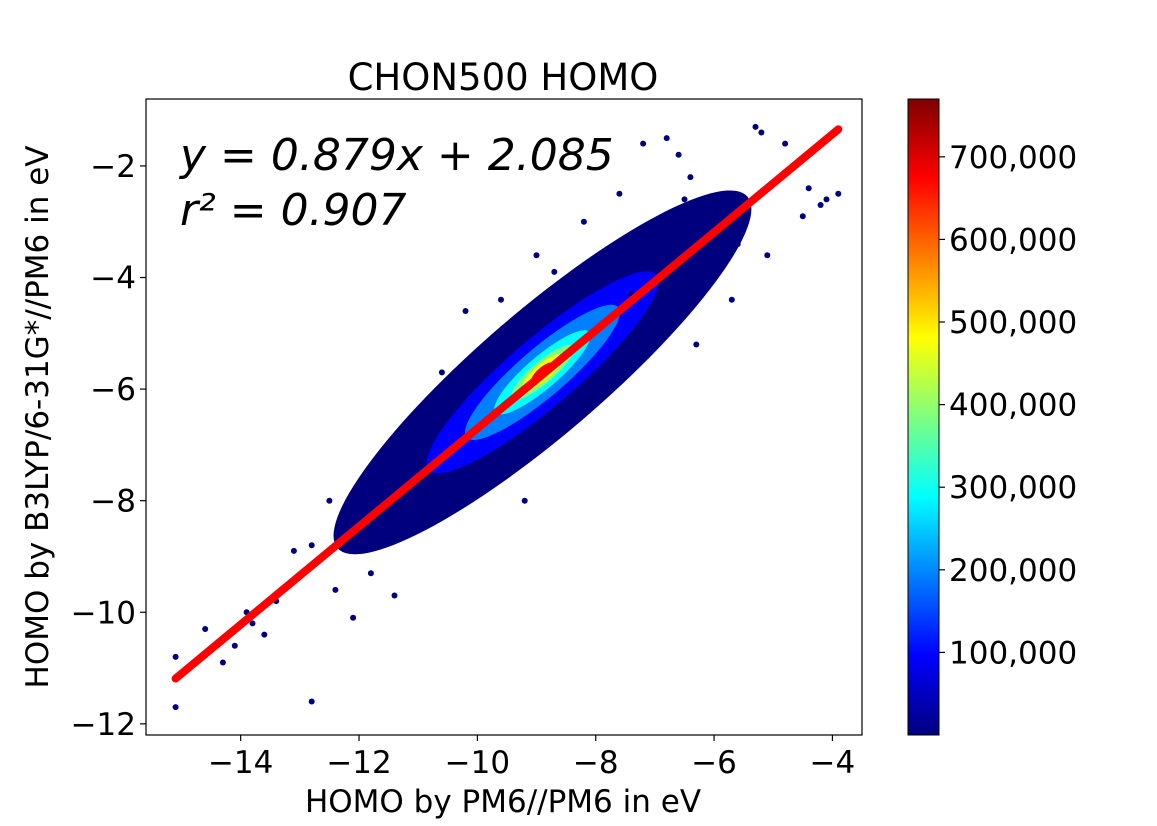 This screenshot has height=826, width=1157. I want to click on y-tick-label: −2, so click(113, 167).